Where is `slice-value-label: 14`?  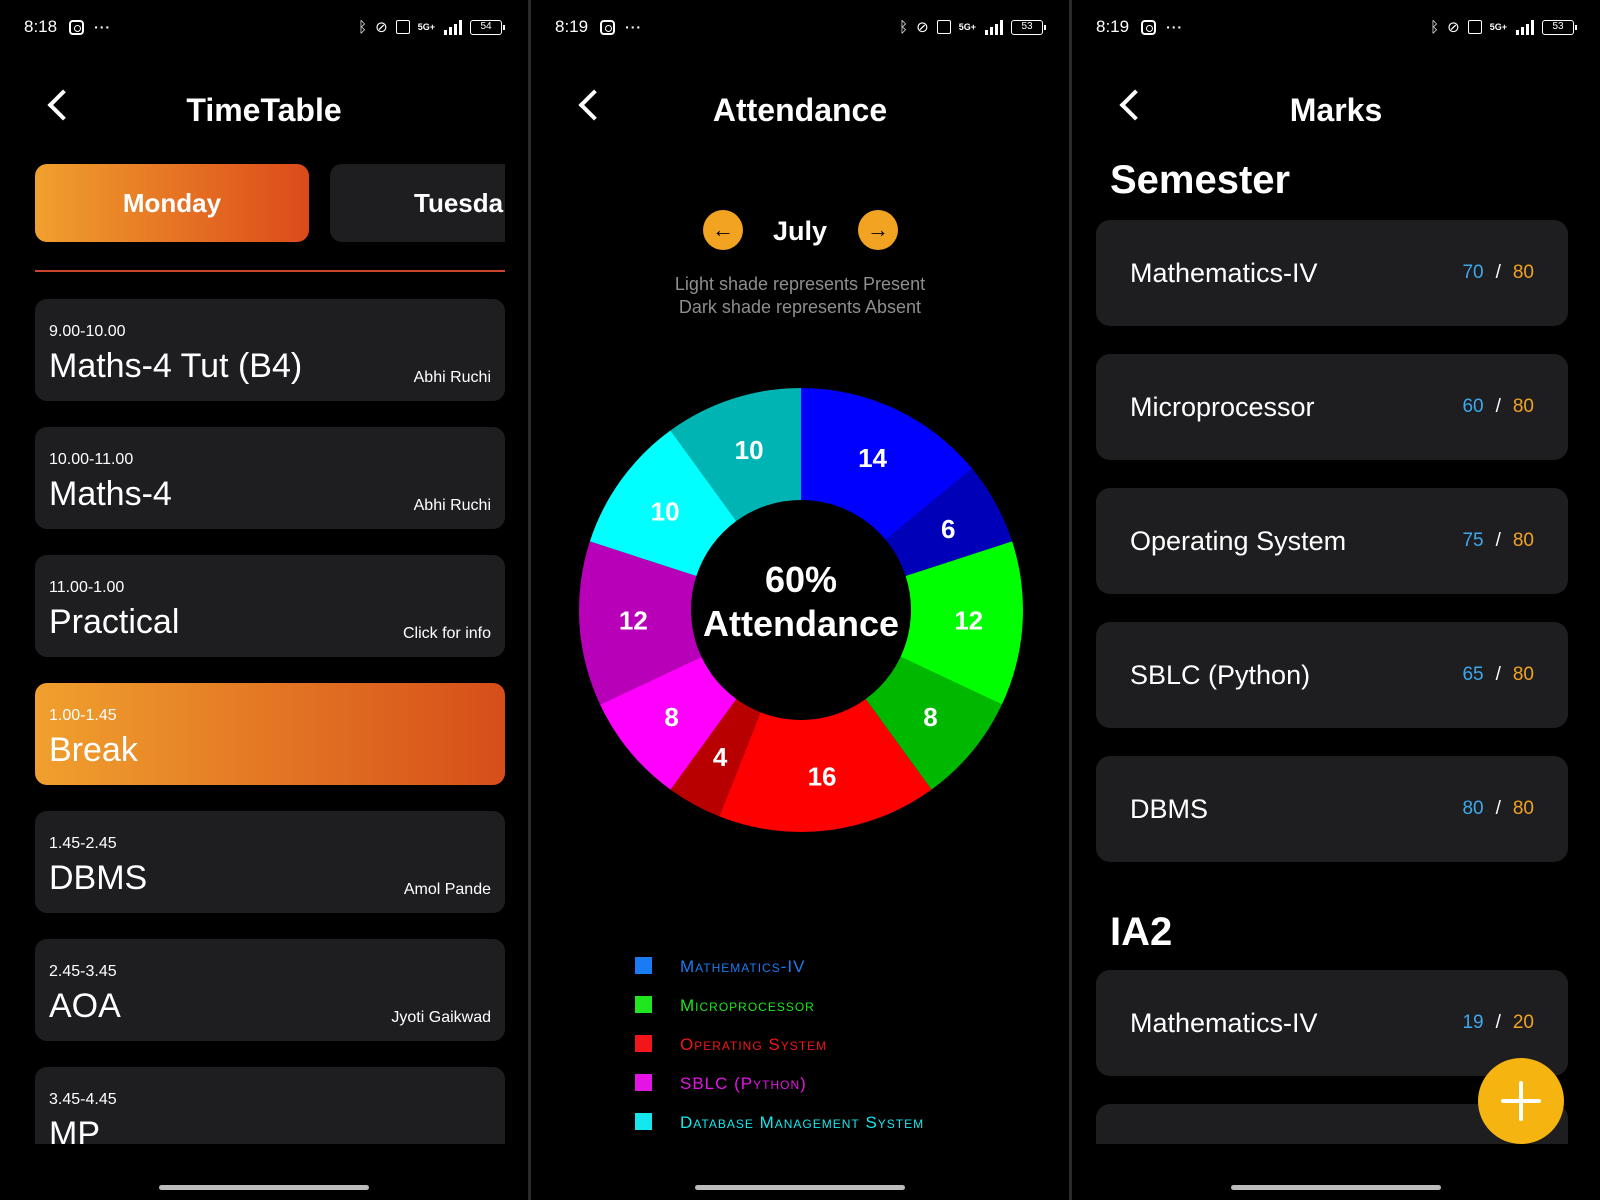 slice-value-label: 14 is located at coordinates (872, 458).